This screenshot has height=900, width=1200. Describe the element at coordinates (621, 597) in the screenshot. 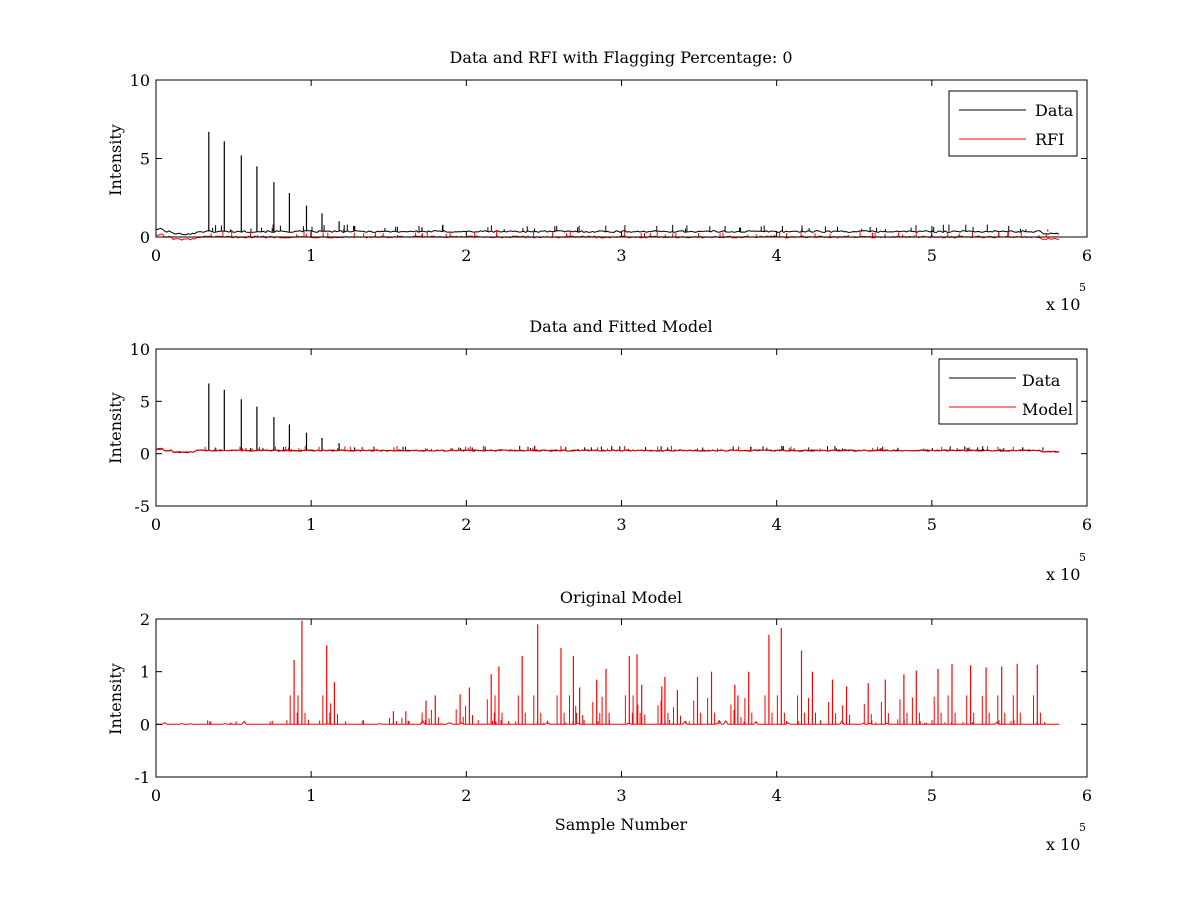

I see `panel-3-title: Original Model` at that location.